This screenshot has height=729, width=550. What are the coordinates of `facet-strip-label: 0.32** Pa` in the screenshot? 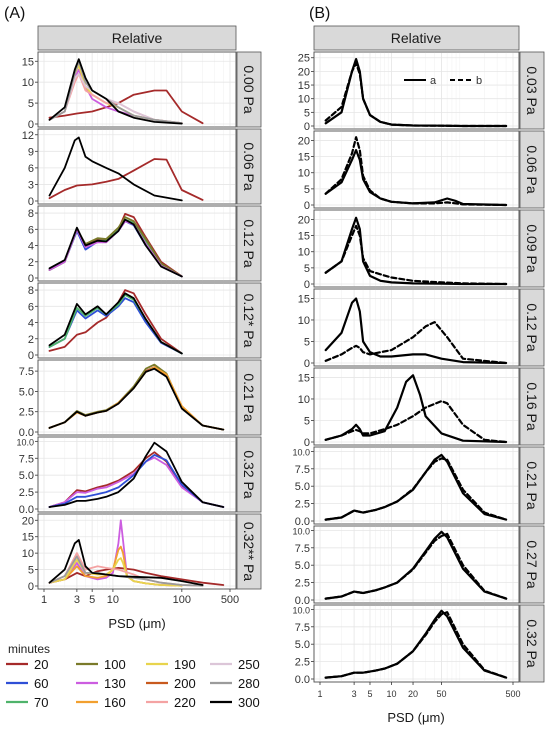 It's located at (249, 551).